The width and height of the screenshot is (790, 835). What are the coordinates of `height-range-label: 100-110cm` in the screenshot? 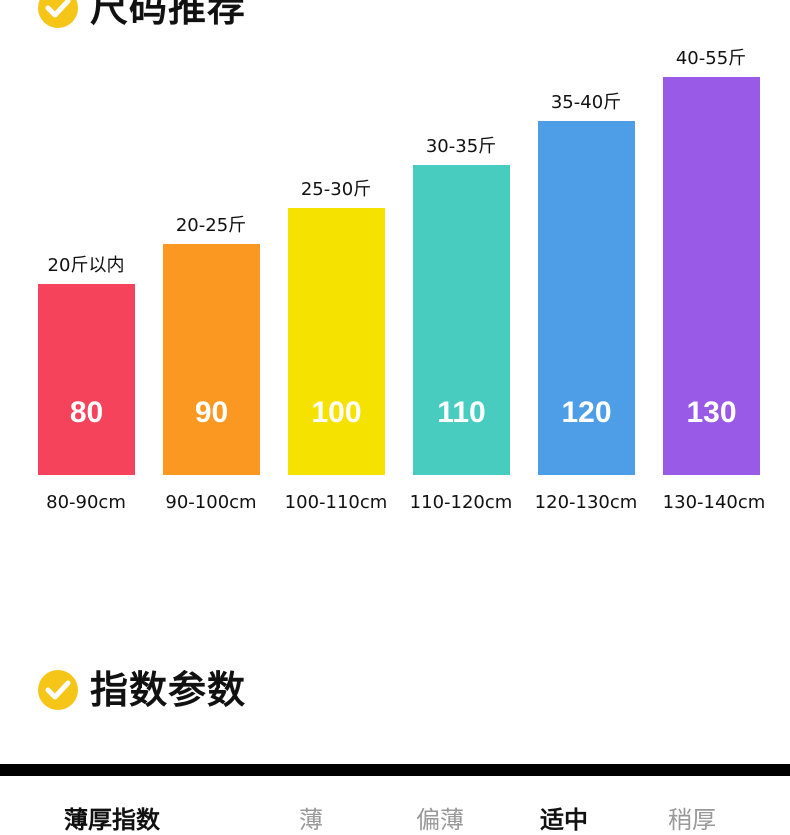 It's located at (336, 502).